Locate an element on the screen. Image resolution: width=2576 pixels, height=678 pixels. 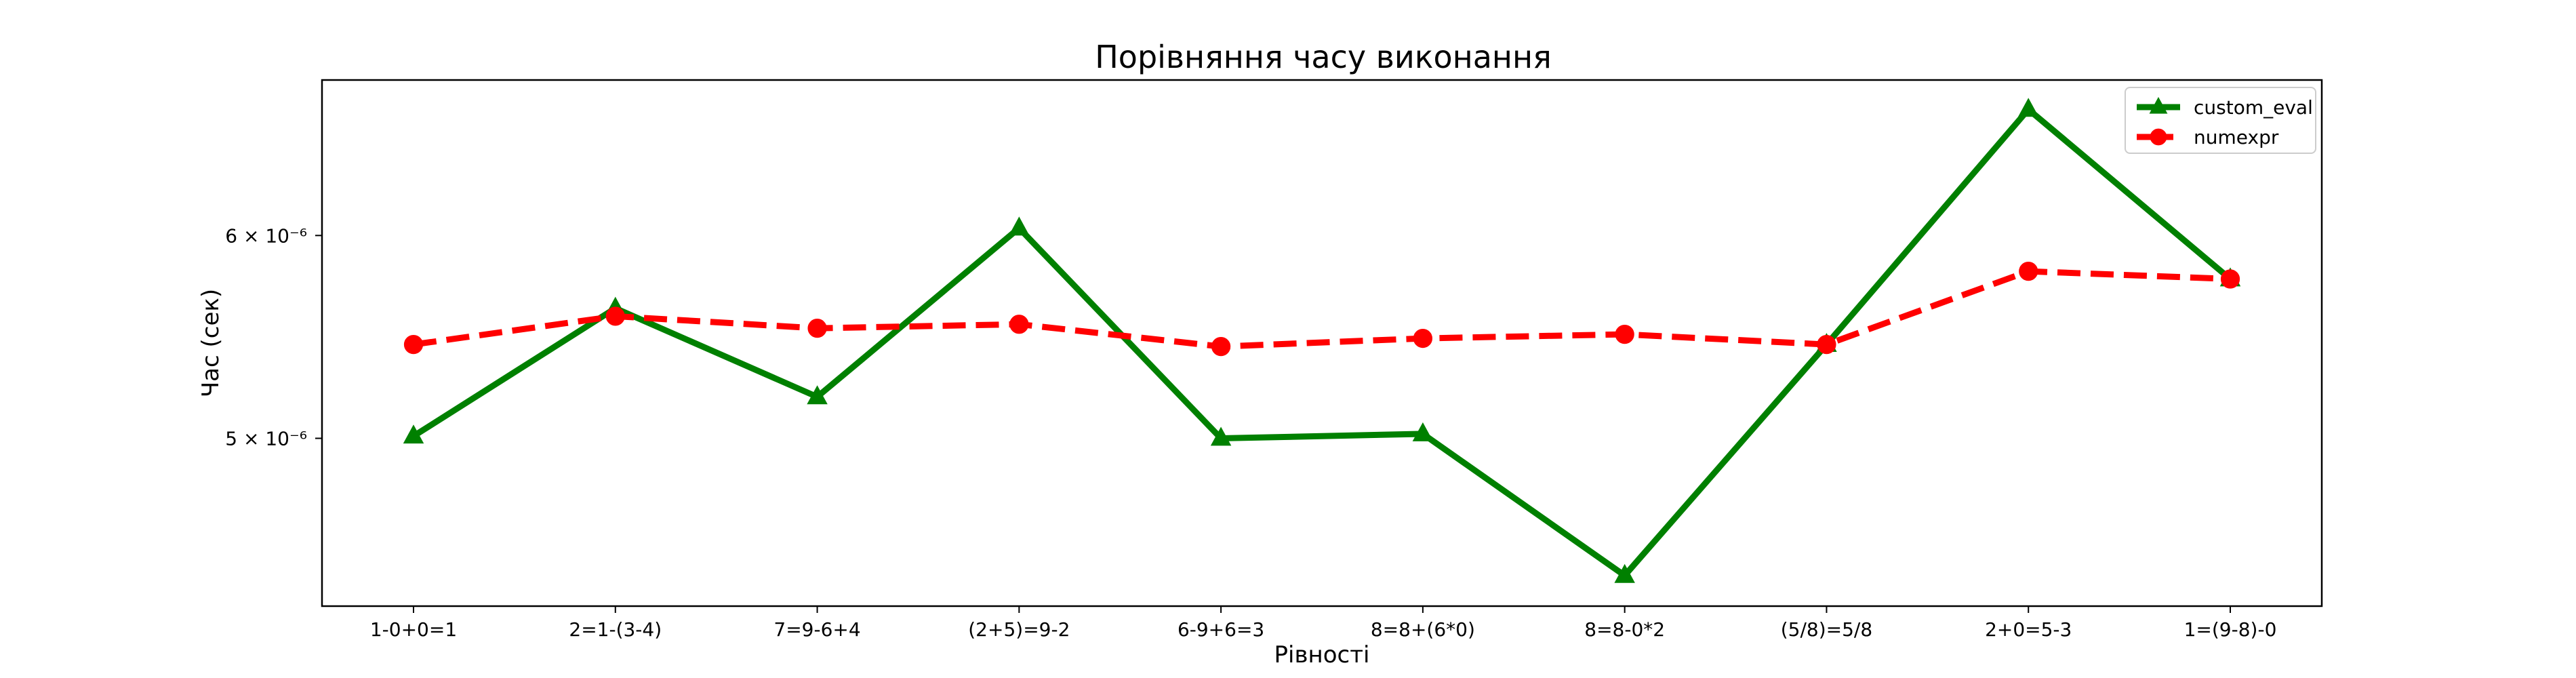
x-tick-label: 2=1-(3-4) is located at coordinates (615, 629).